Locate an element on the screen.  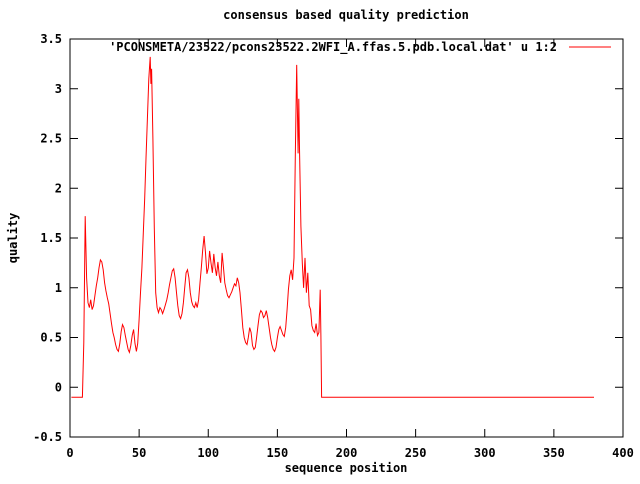
y-tick-label: 0 is located at coordinates (58, 387).